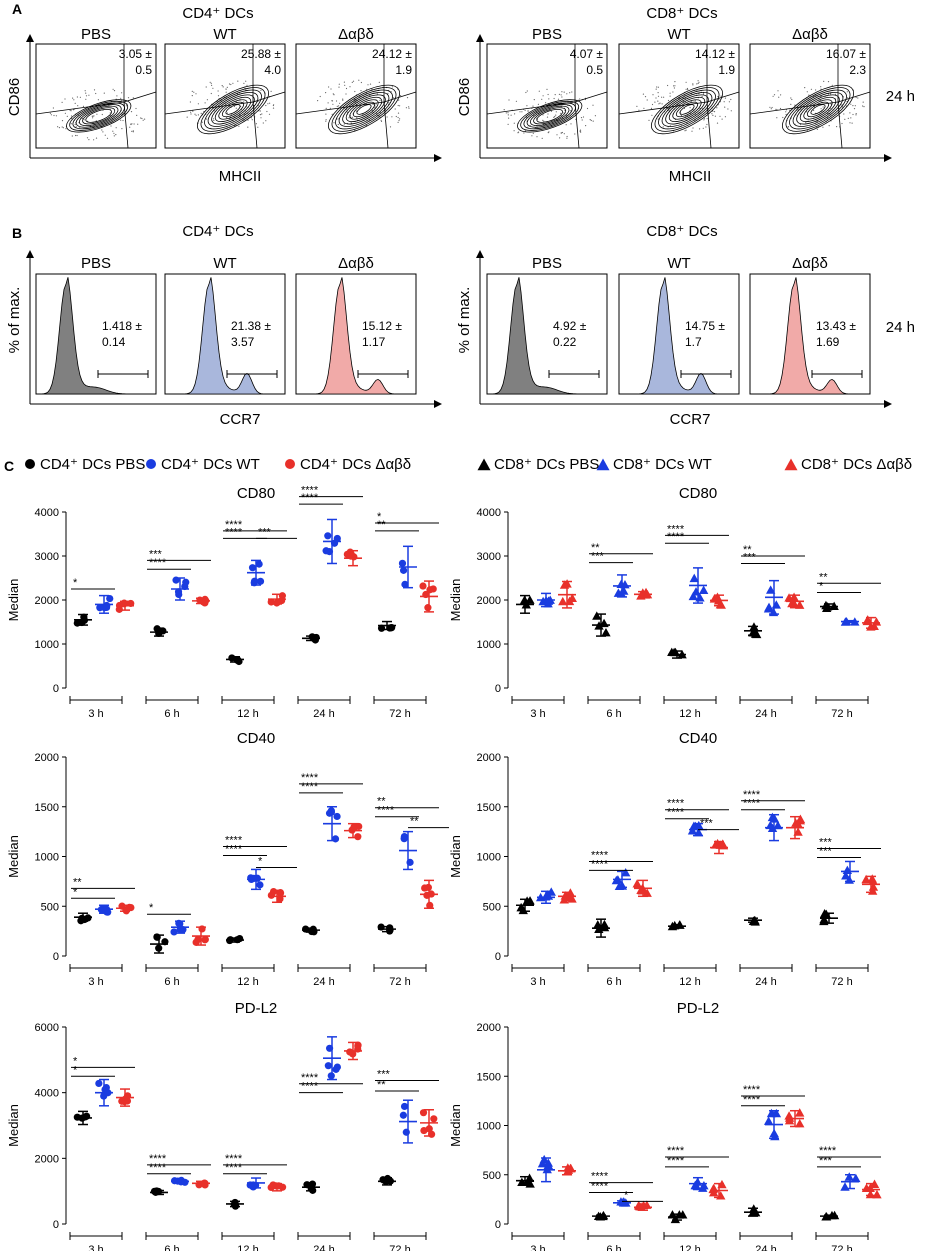 Image resolution: width=928 pixels, height=1251 pixels. Describe the element at coordinates (693, 342) in the screenshot. I see `gate-percent-sd: 1.7` at that location.